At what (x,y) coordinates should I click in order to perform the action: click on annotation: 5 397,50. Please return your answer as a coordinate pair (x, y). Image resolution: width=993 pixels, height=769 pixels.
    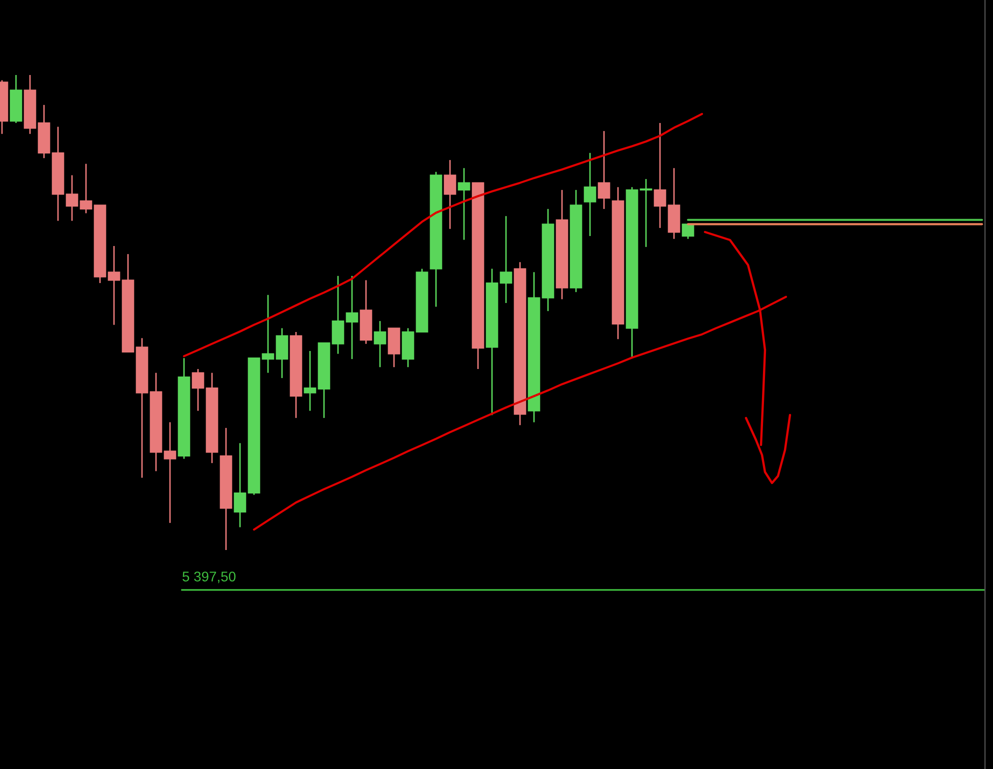
    Looking at the image, I should click on (209, 578).